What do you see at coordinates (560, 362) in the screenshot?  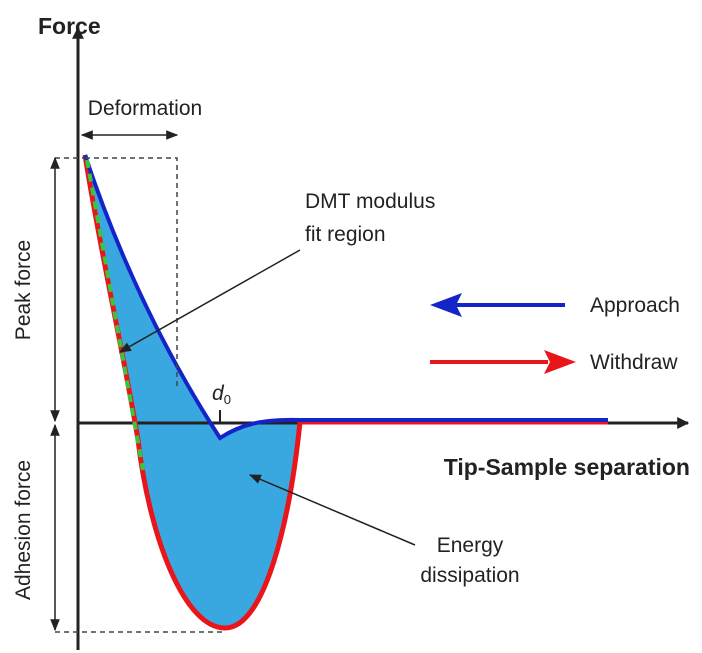 I see `withdraw-head` at bounding box center [560, 362].